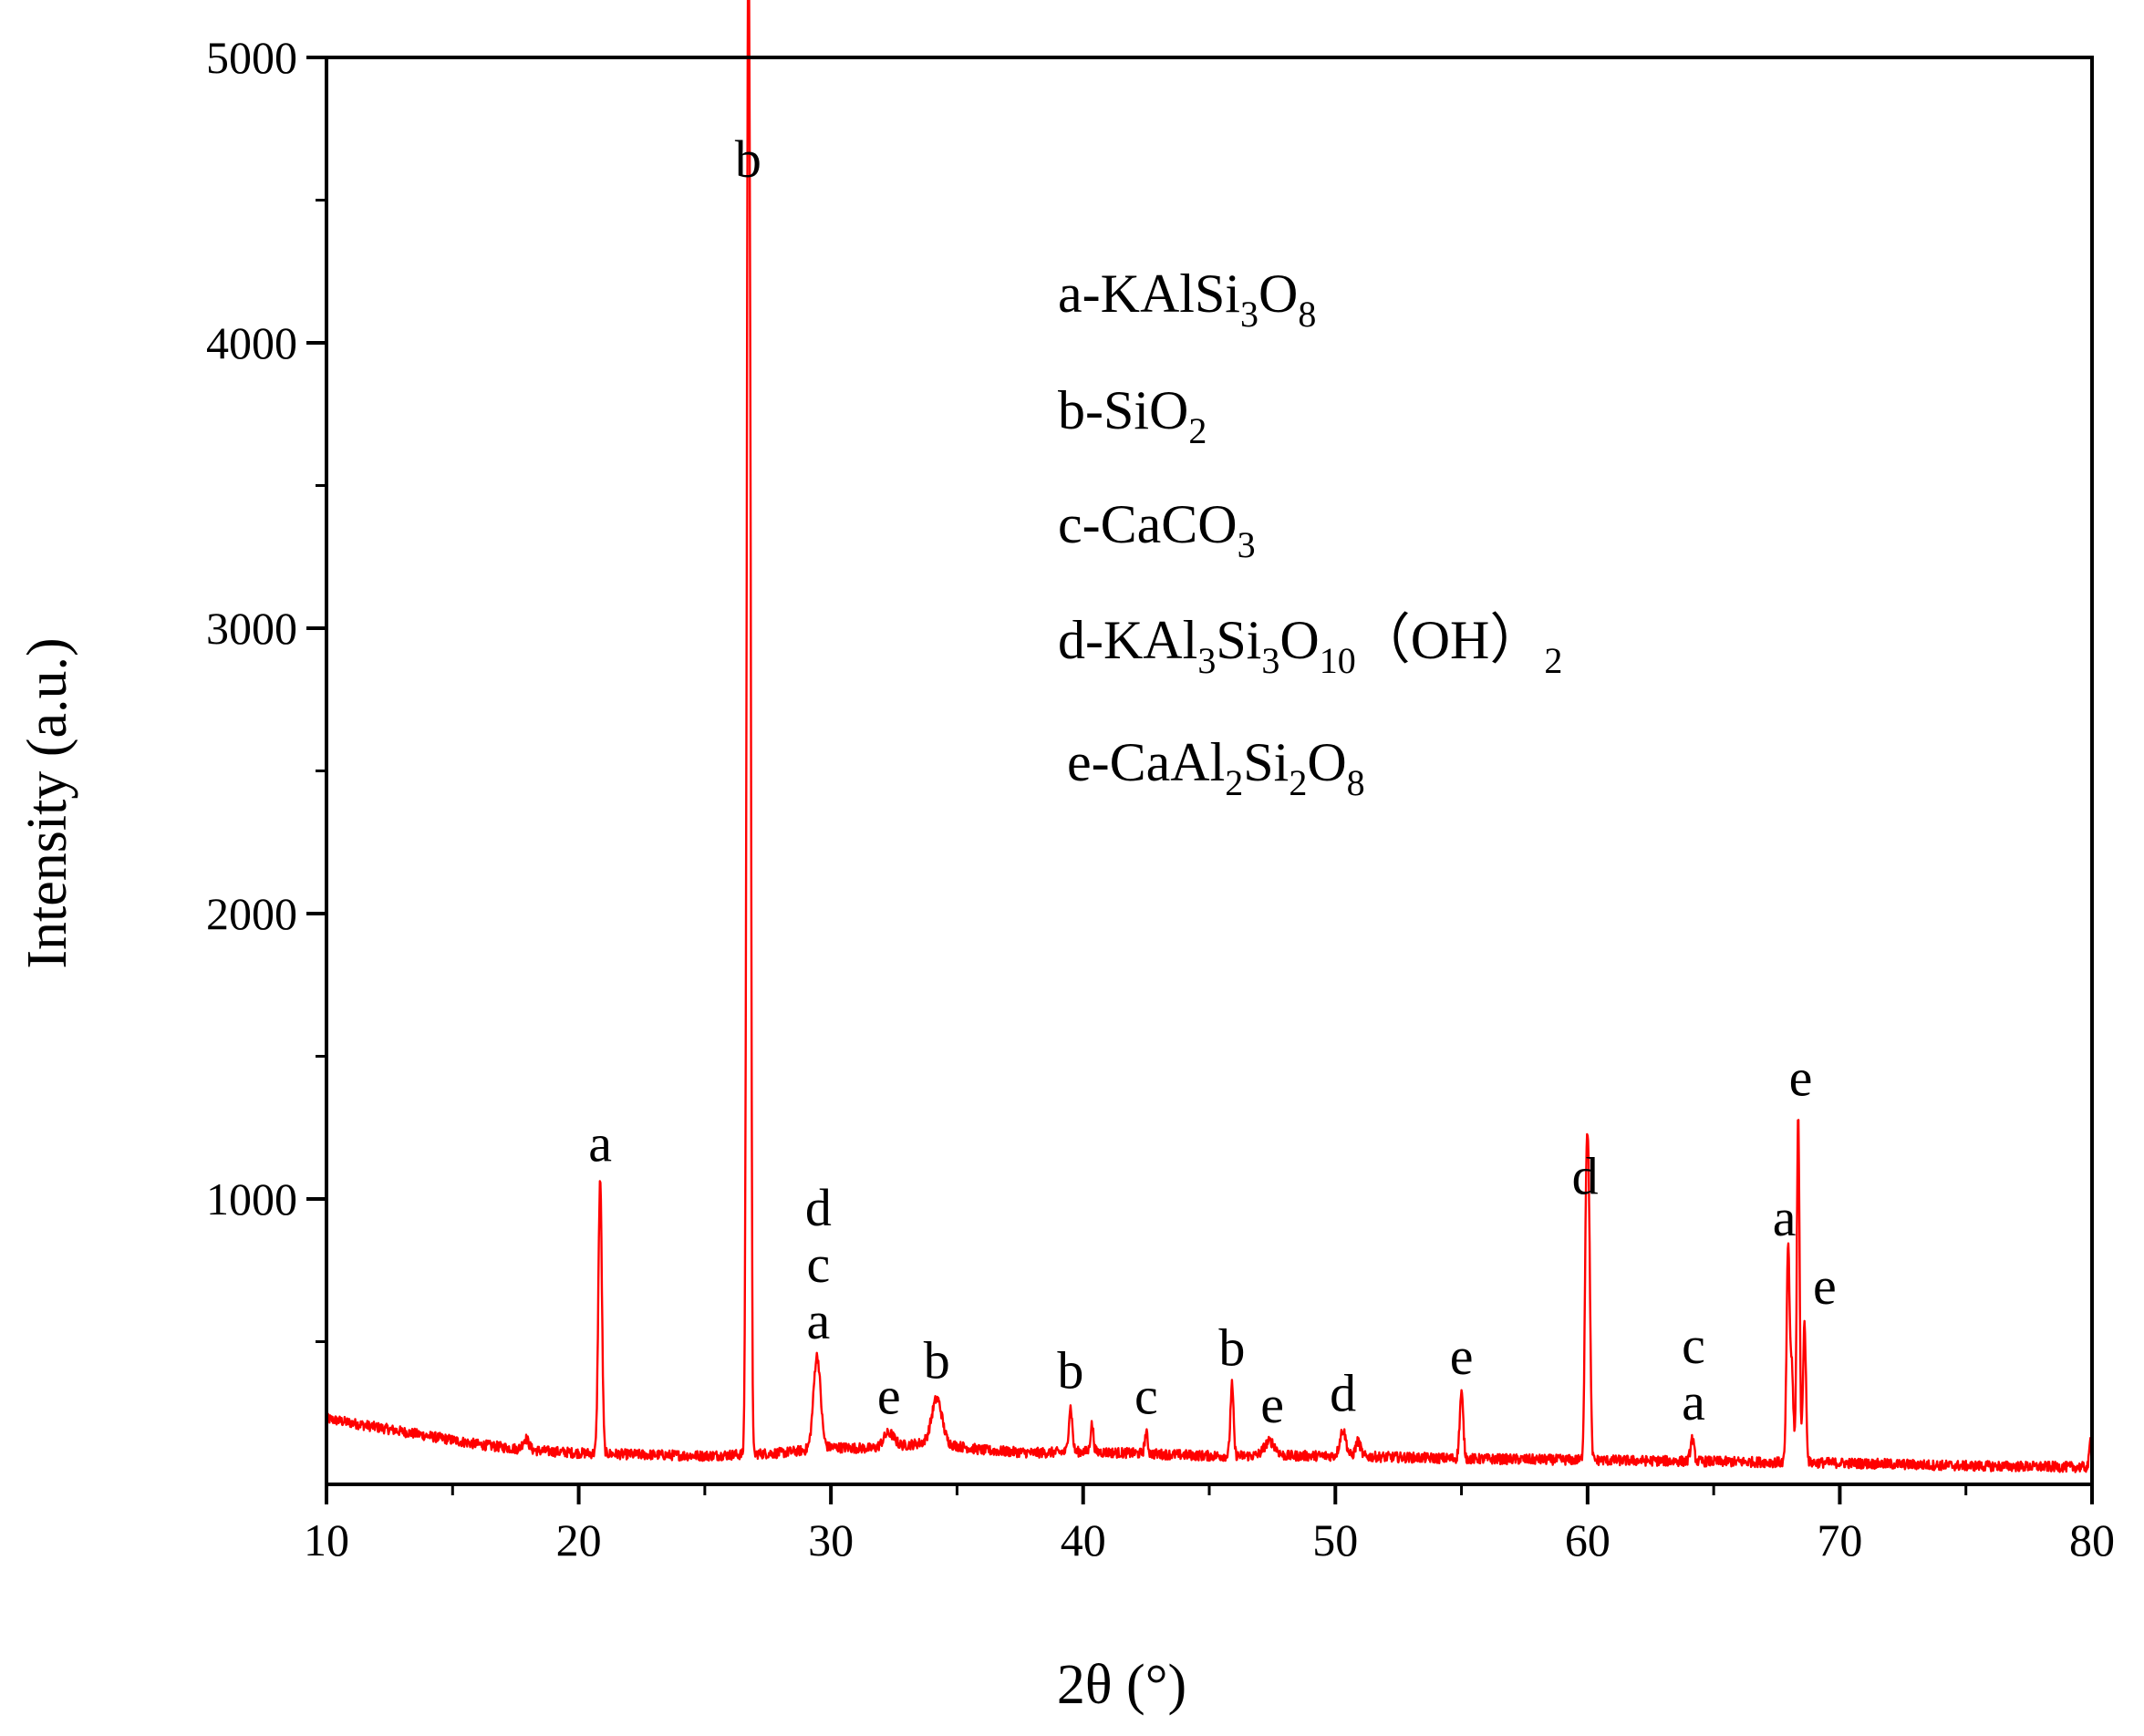  I want to click on x-tick-label: 50, so click(1335, 1540).